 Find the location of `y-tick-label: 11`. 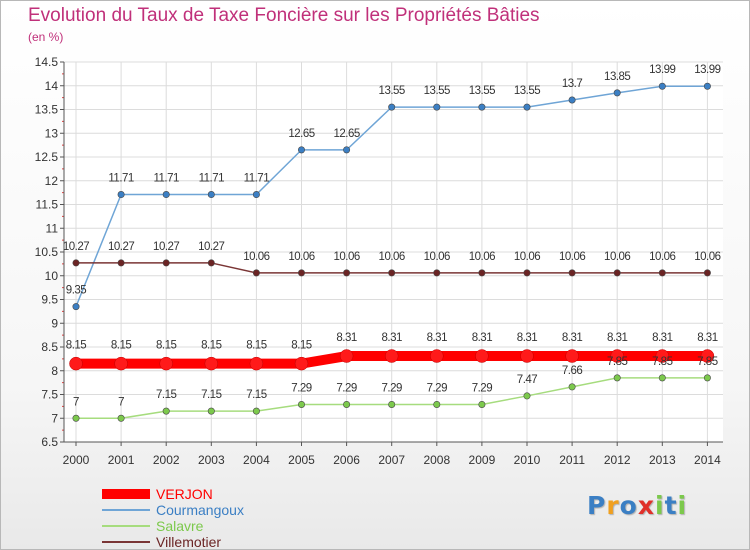

y-tick-label: 11 is located at coordinates (52, 228).